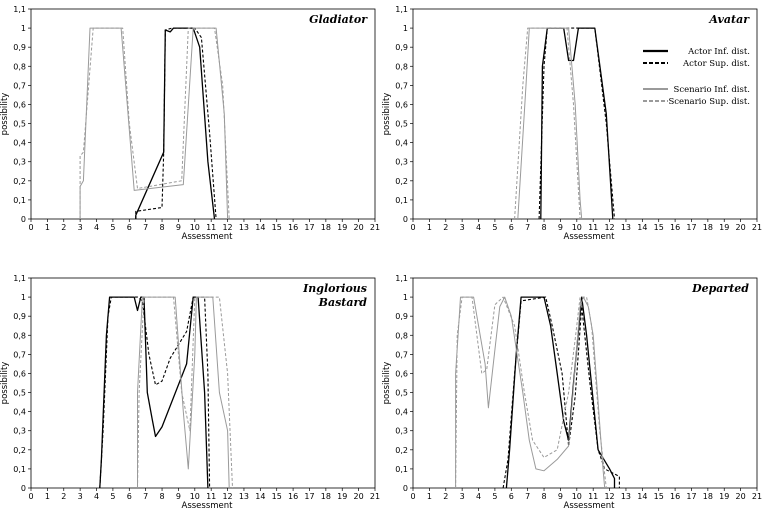 The height and width of the screenshot is (522, 766). Describe the element at coordinates (729, 19) in the screenshot. I see `chart-title: Avatar` at that location.